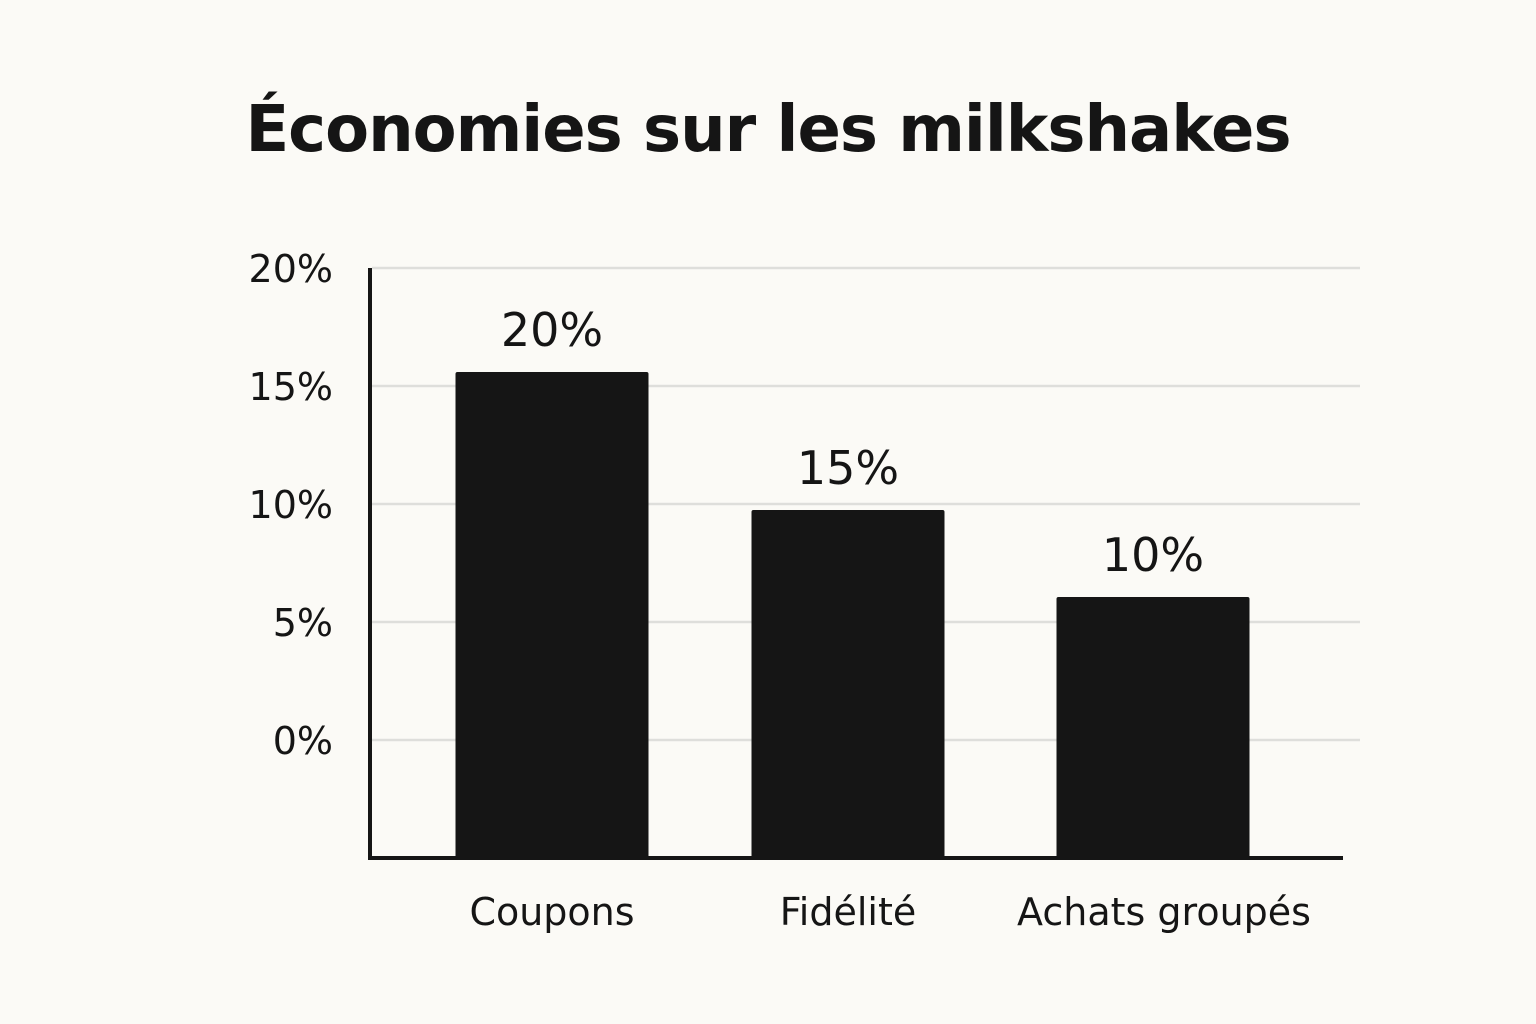 The width and height of the screenshot is (1536, 1024). I want to click on y-tick-label: 10%, so click(291, 505).